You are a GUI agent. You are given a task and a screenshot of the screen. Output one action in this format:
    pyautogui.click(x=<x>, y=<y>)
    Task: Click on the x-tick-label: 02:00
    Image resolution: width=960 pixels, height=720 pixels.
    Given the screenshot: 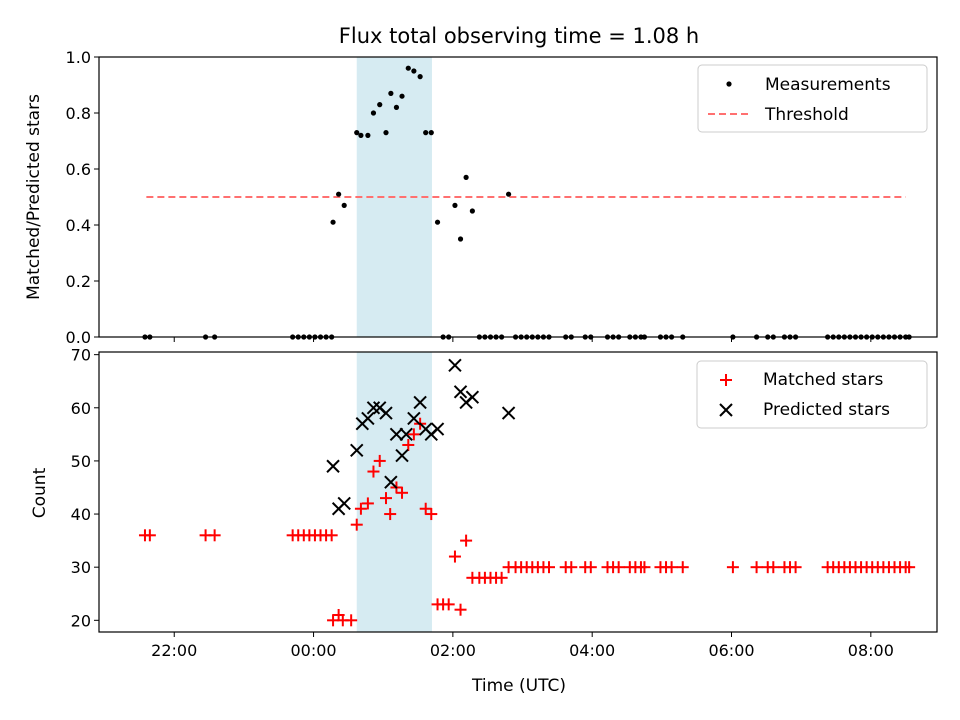 What is the action you would take?
    pyautogui.click(x=453, y=650)
    